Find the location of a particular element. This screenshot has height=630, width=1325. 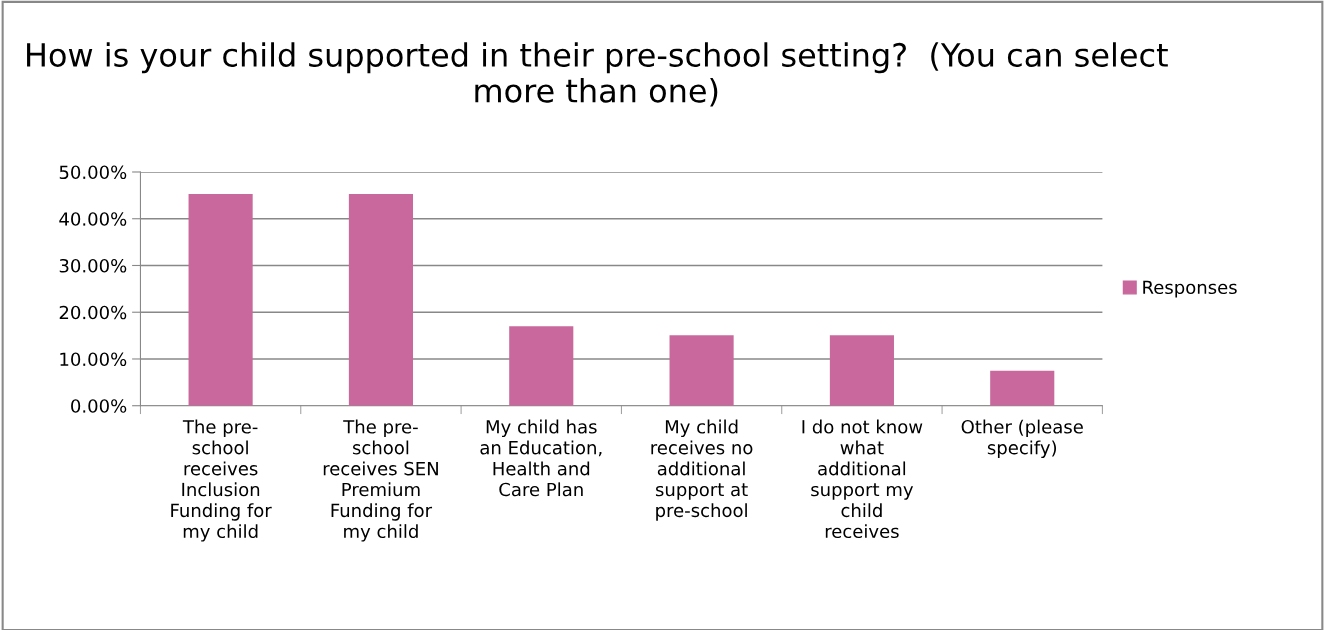

x-tick-label: The pre-school receives Inclusion Funding for my child is located at coordinates (221, 480).